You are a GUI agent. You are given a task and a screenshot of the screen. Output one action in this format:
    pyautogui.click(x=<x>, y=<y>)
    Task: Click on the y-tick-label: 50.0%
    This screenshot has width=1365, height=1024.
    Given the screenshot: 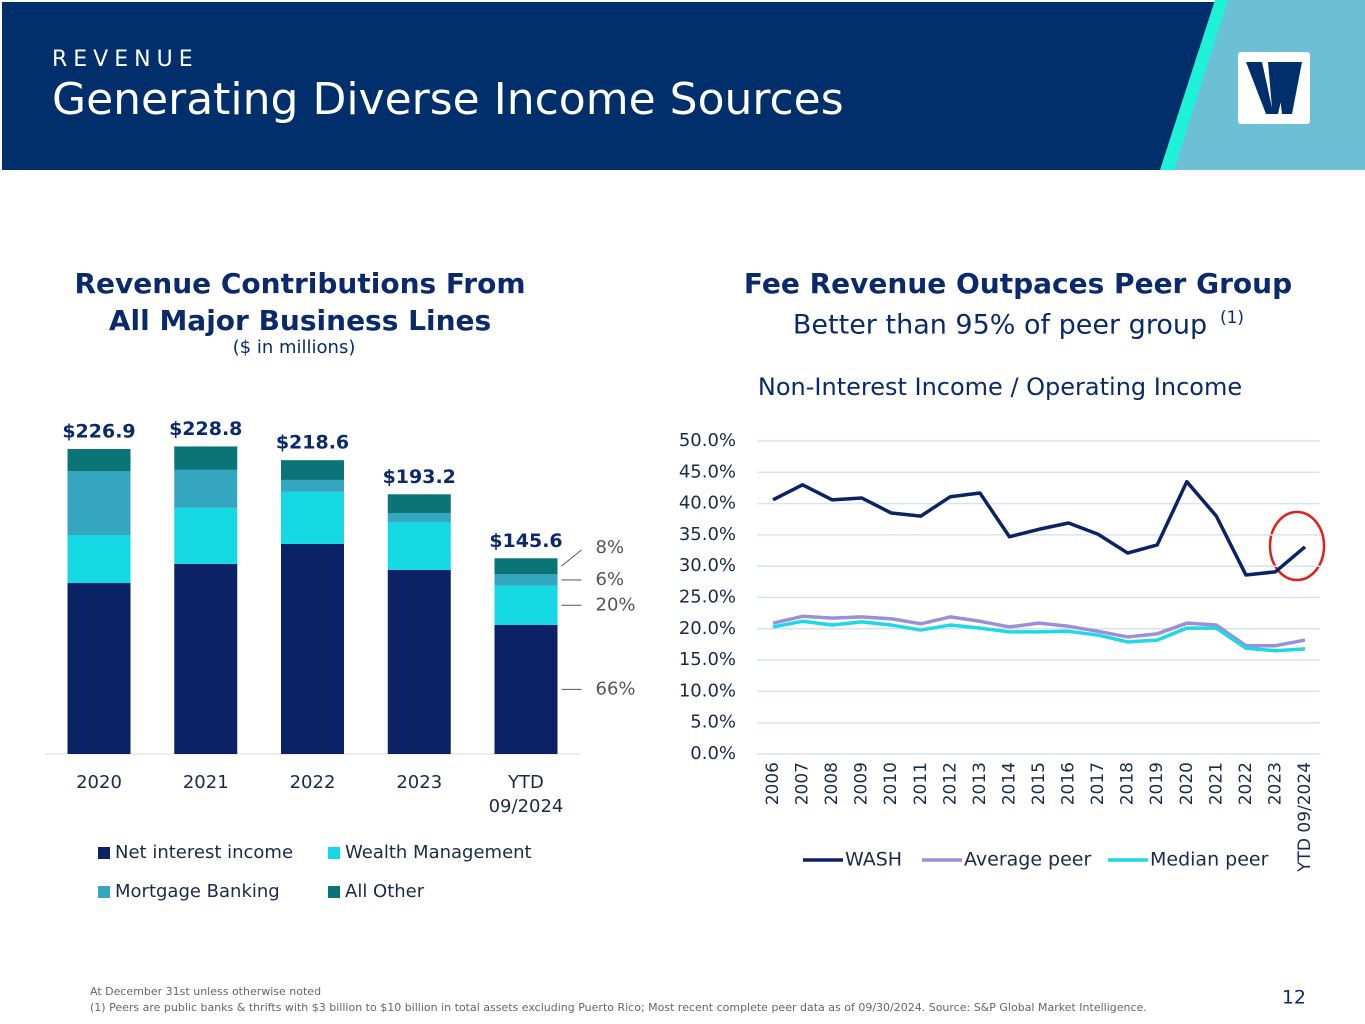 What is the action you would take?
    pyautogui.click(x=707, y=440)
    